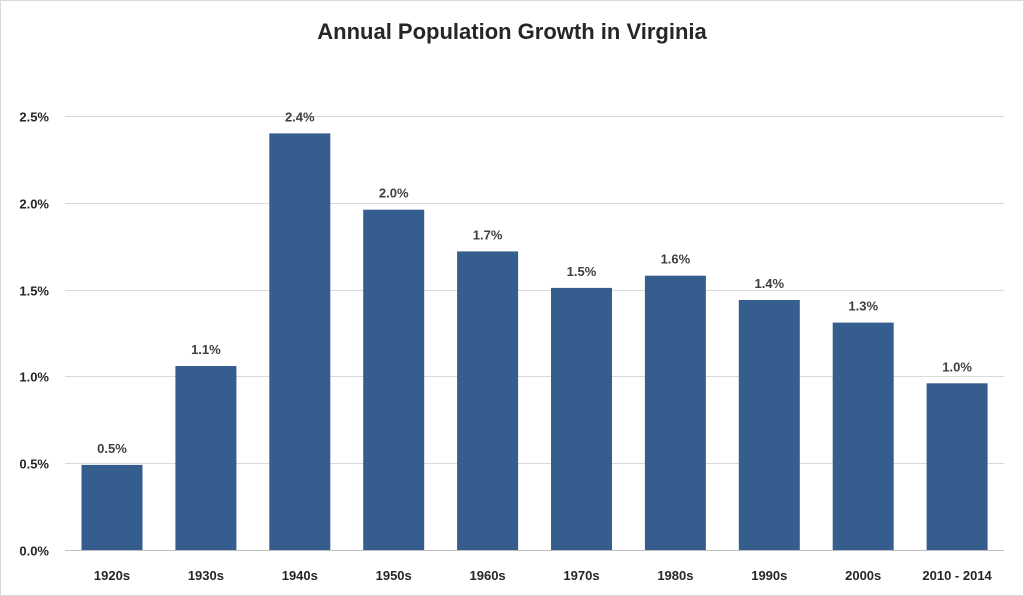 The width and height of the screenshot is (1024, 596). What do you see at coordinates (512, 31) in the screenshot?
I see `chart-title: Annual Population Growth in Virginia` at bounding box center [512, 31].